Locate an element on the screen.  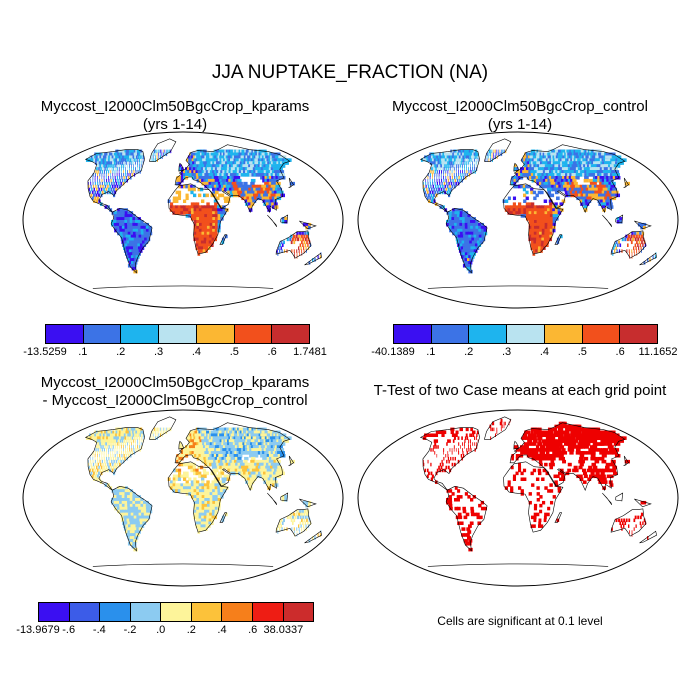
colorbar-tick-label: 11.1652 is located at coordinates (658, 352).